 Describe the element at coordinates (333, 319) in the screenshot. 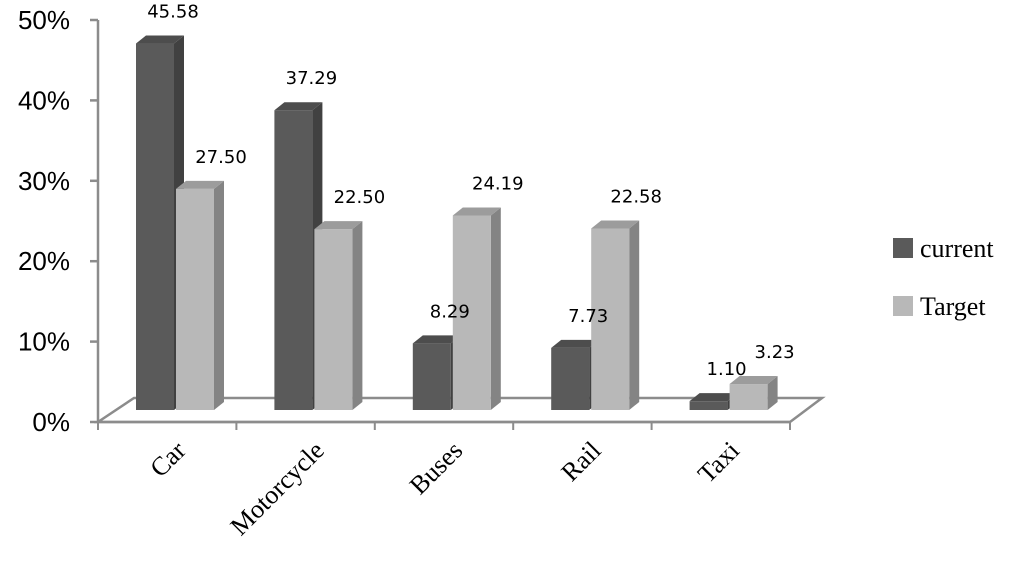

I see `bar-Target-Motorcycle` at that location.